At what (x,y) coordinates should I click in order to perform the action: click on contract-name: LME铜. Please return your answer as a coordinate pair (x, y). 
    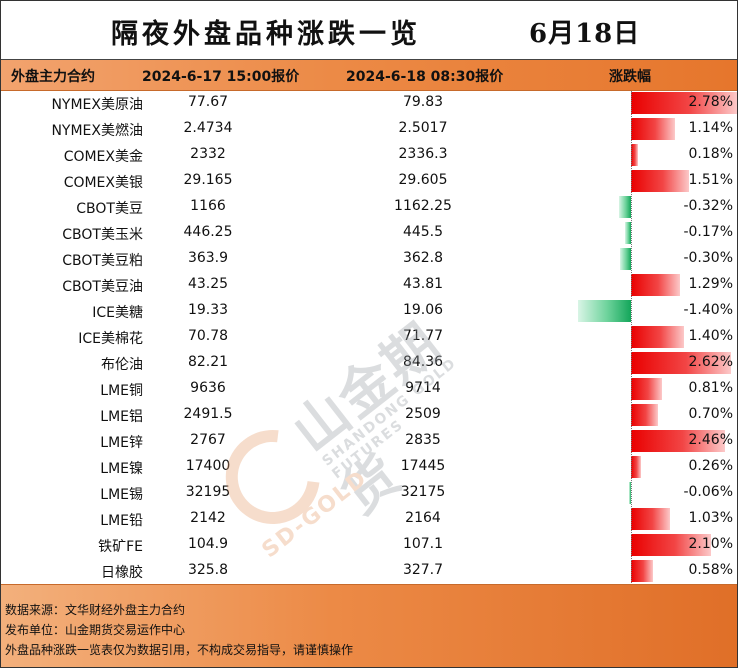
    Looking at the image, I should click on (121, 391).